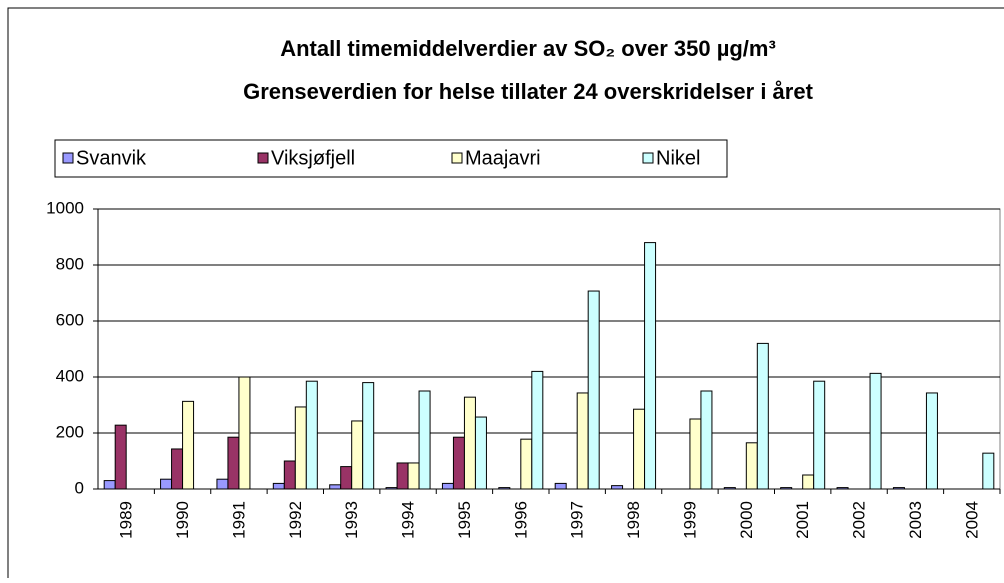 The image size is (1004, 583). I want to click on x-tick-label: 1993, so click(351, 520).